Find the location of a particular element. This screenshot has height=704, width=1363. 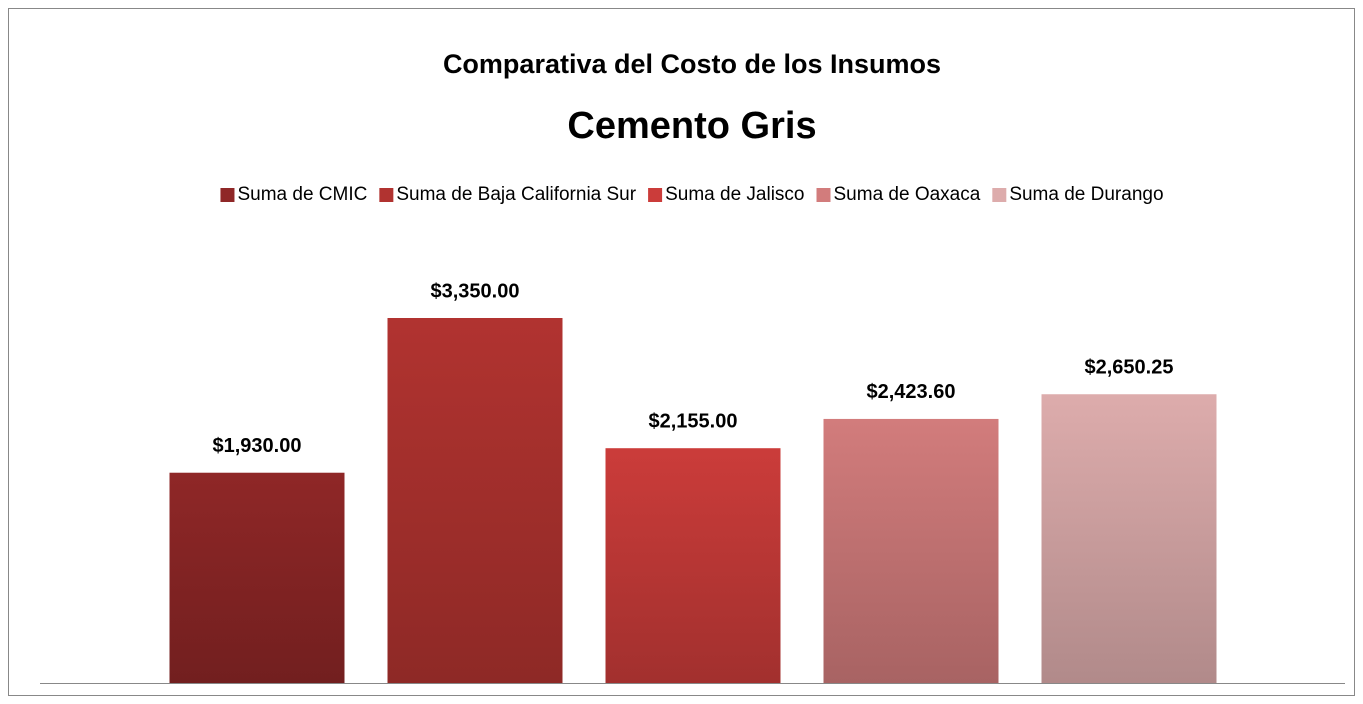

legend-label: Suma de Oaxaca is located at coordinates (907, 194).